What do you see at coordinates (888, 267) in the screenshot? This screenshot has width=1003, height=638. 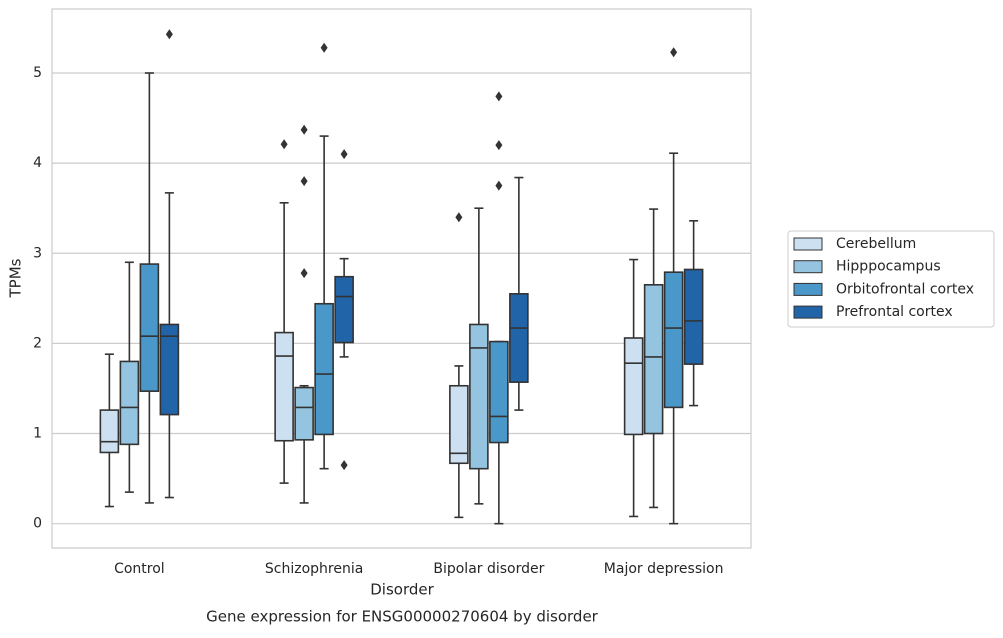 I see `legend-label: Hipppocampus` at bounding box center [888, 267].